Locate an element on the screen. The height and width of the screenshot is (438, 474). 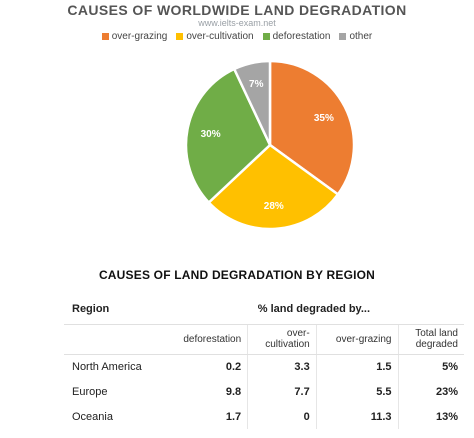
table-cell: 5% is located at coordinates (430, 366).